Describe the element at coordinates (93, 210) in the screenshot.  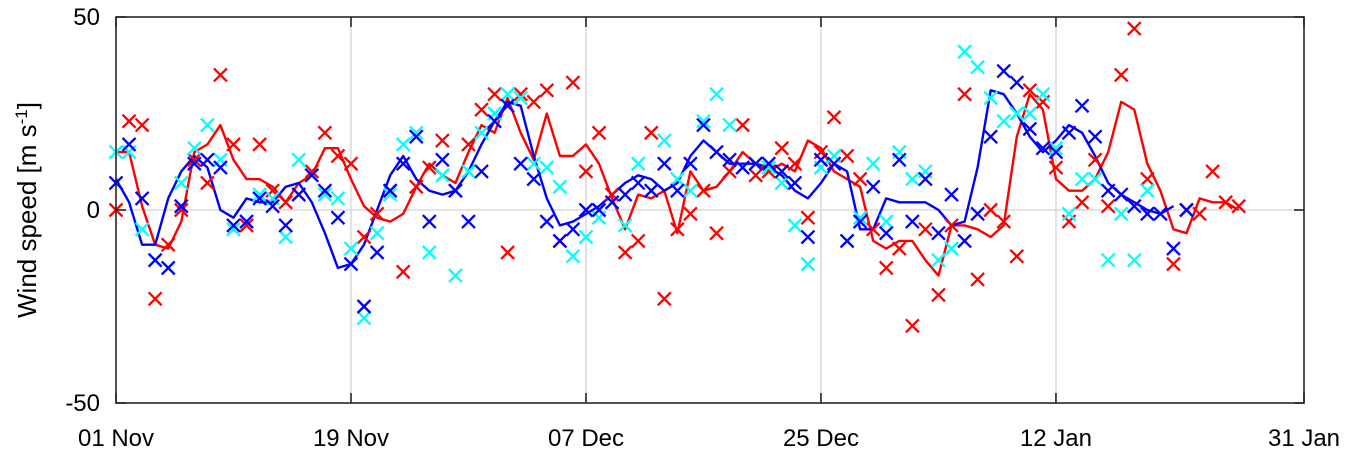
I see `y-tick-label: 0` at that location.